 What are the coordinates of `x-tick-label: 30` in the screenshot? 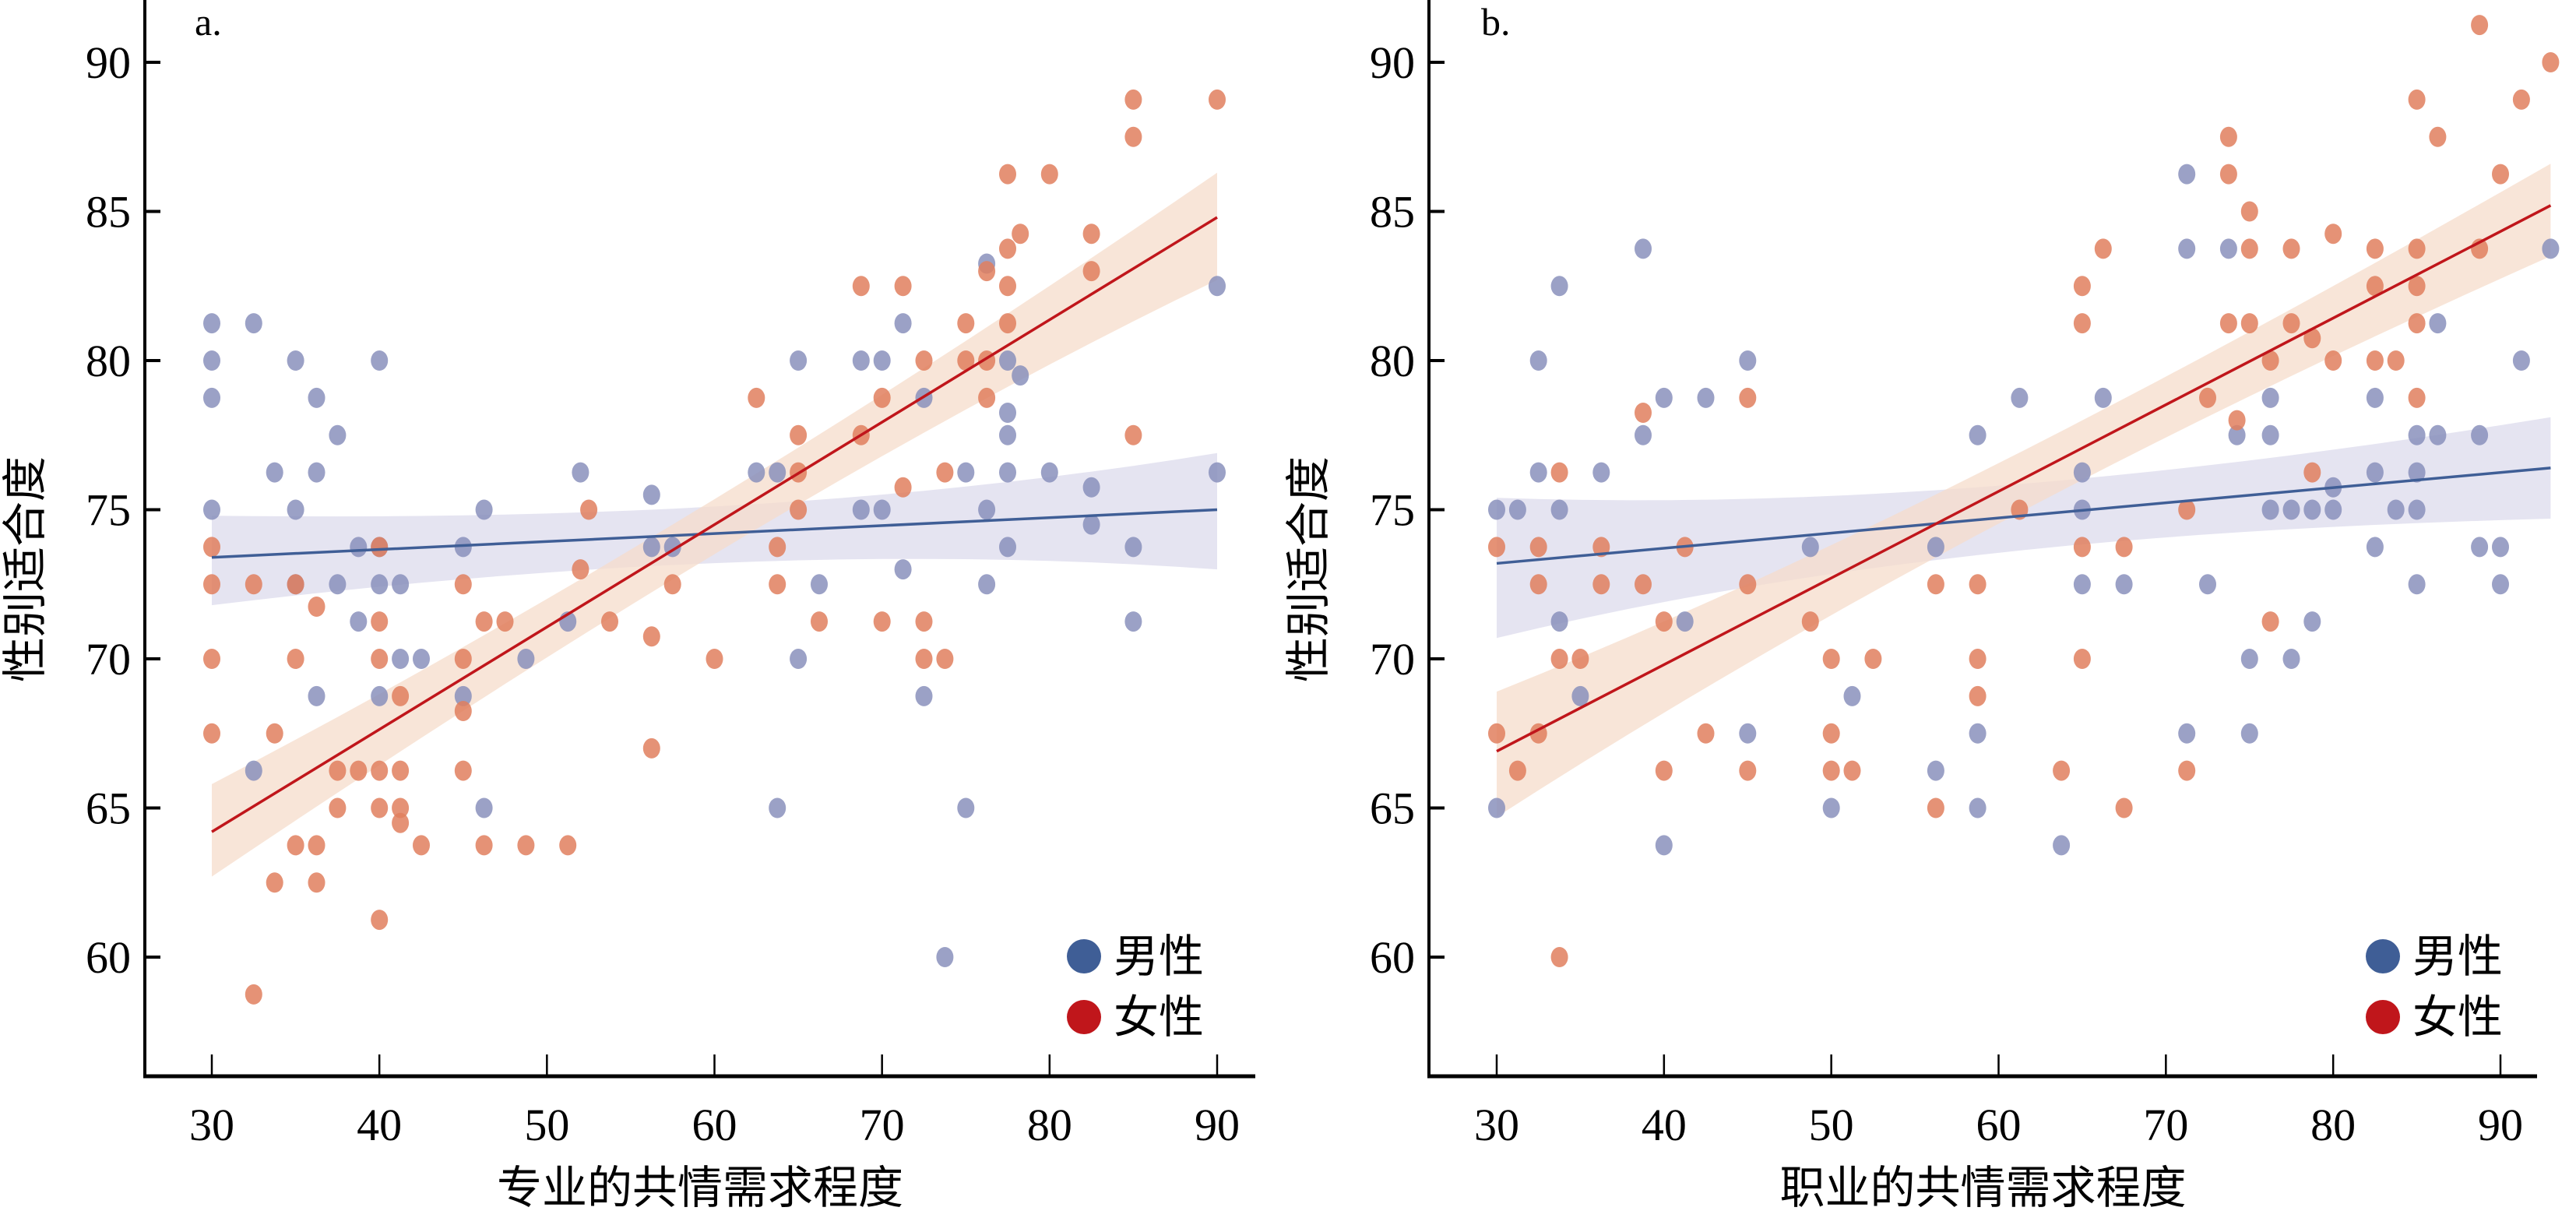 It's located at (211, 1125).